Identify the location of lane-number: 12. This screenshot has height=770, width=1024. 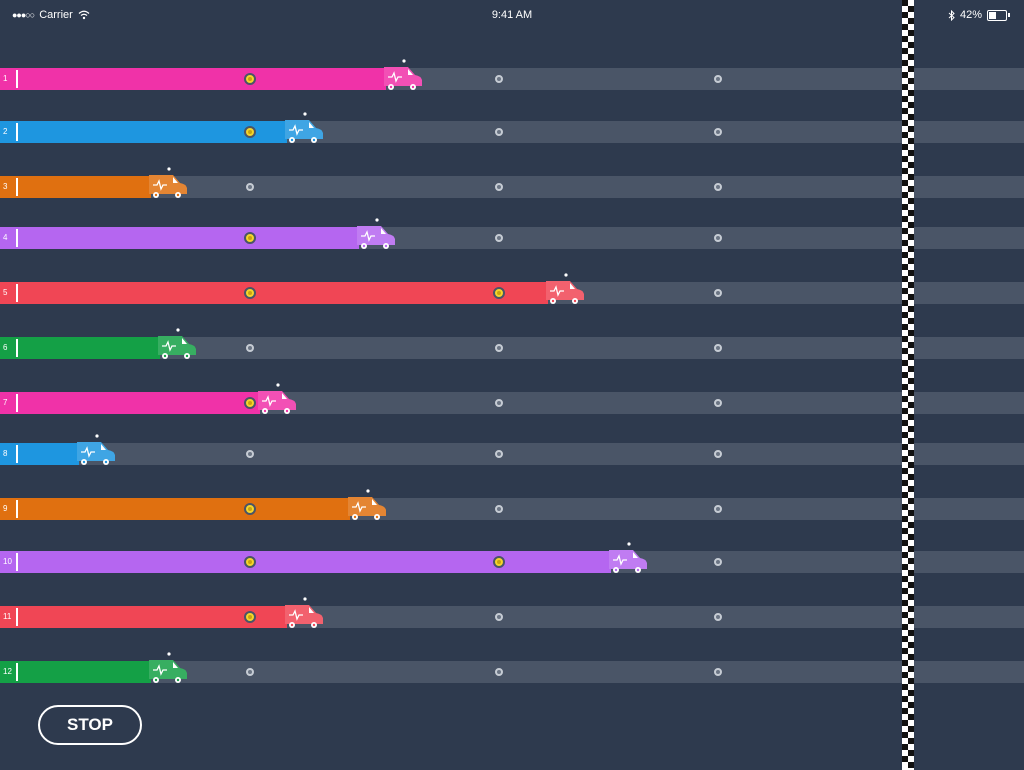
(8, 672).